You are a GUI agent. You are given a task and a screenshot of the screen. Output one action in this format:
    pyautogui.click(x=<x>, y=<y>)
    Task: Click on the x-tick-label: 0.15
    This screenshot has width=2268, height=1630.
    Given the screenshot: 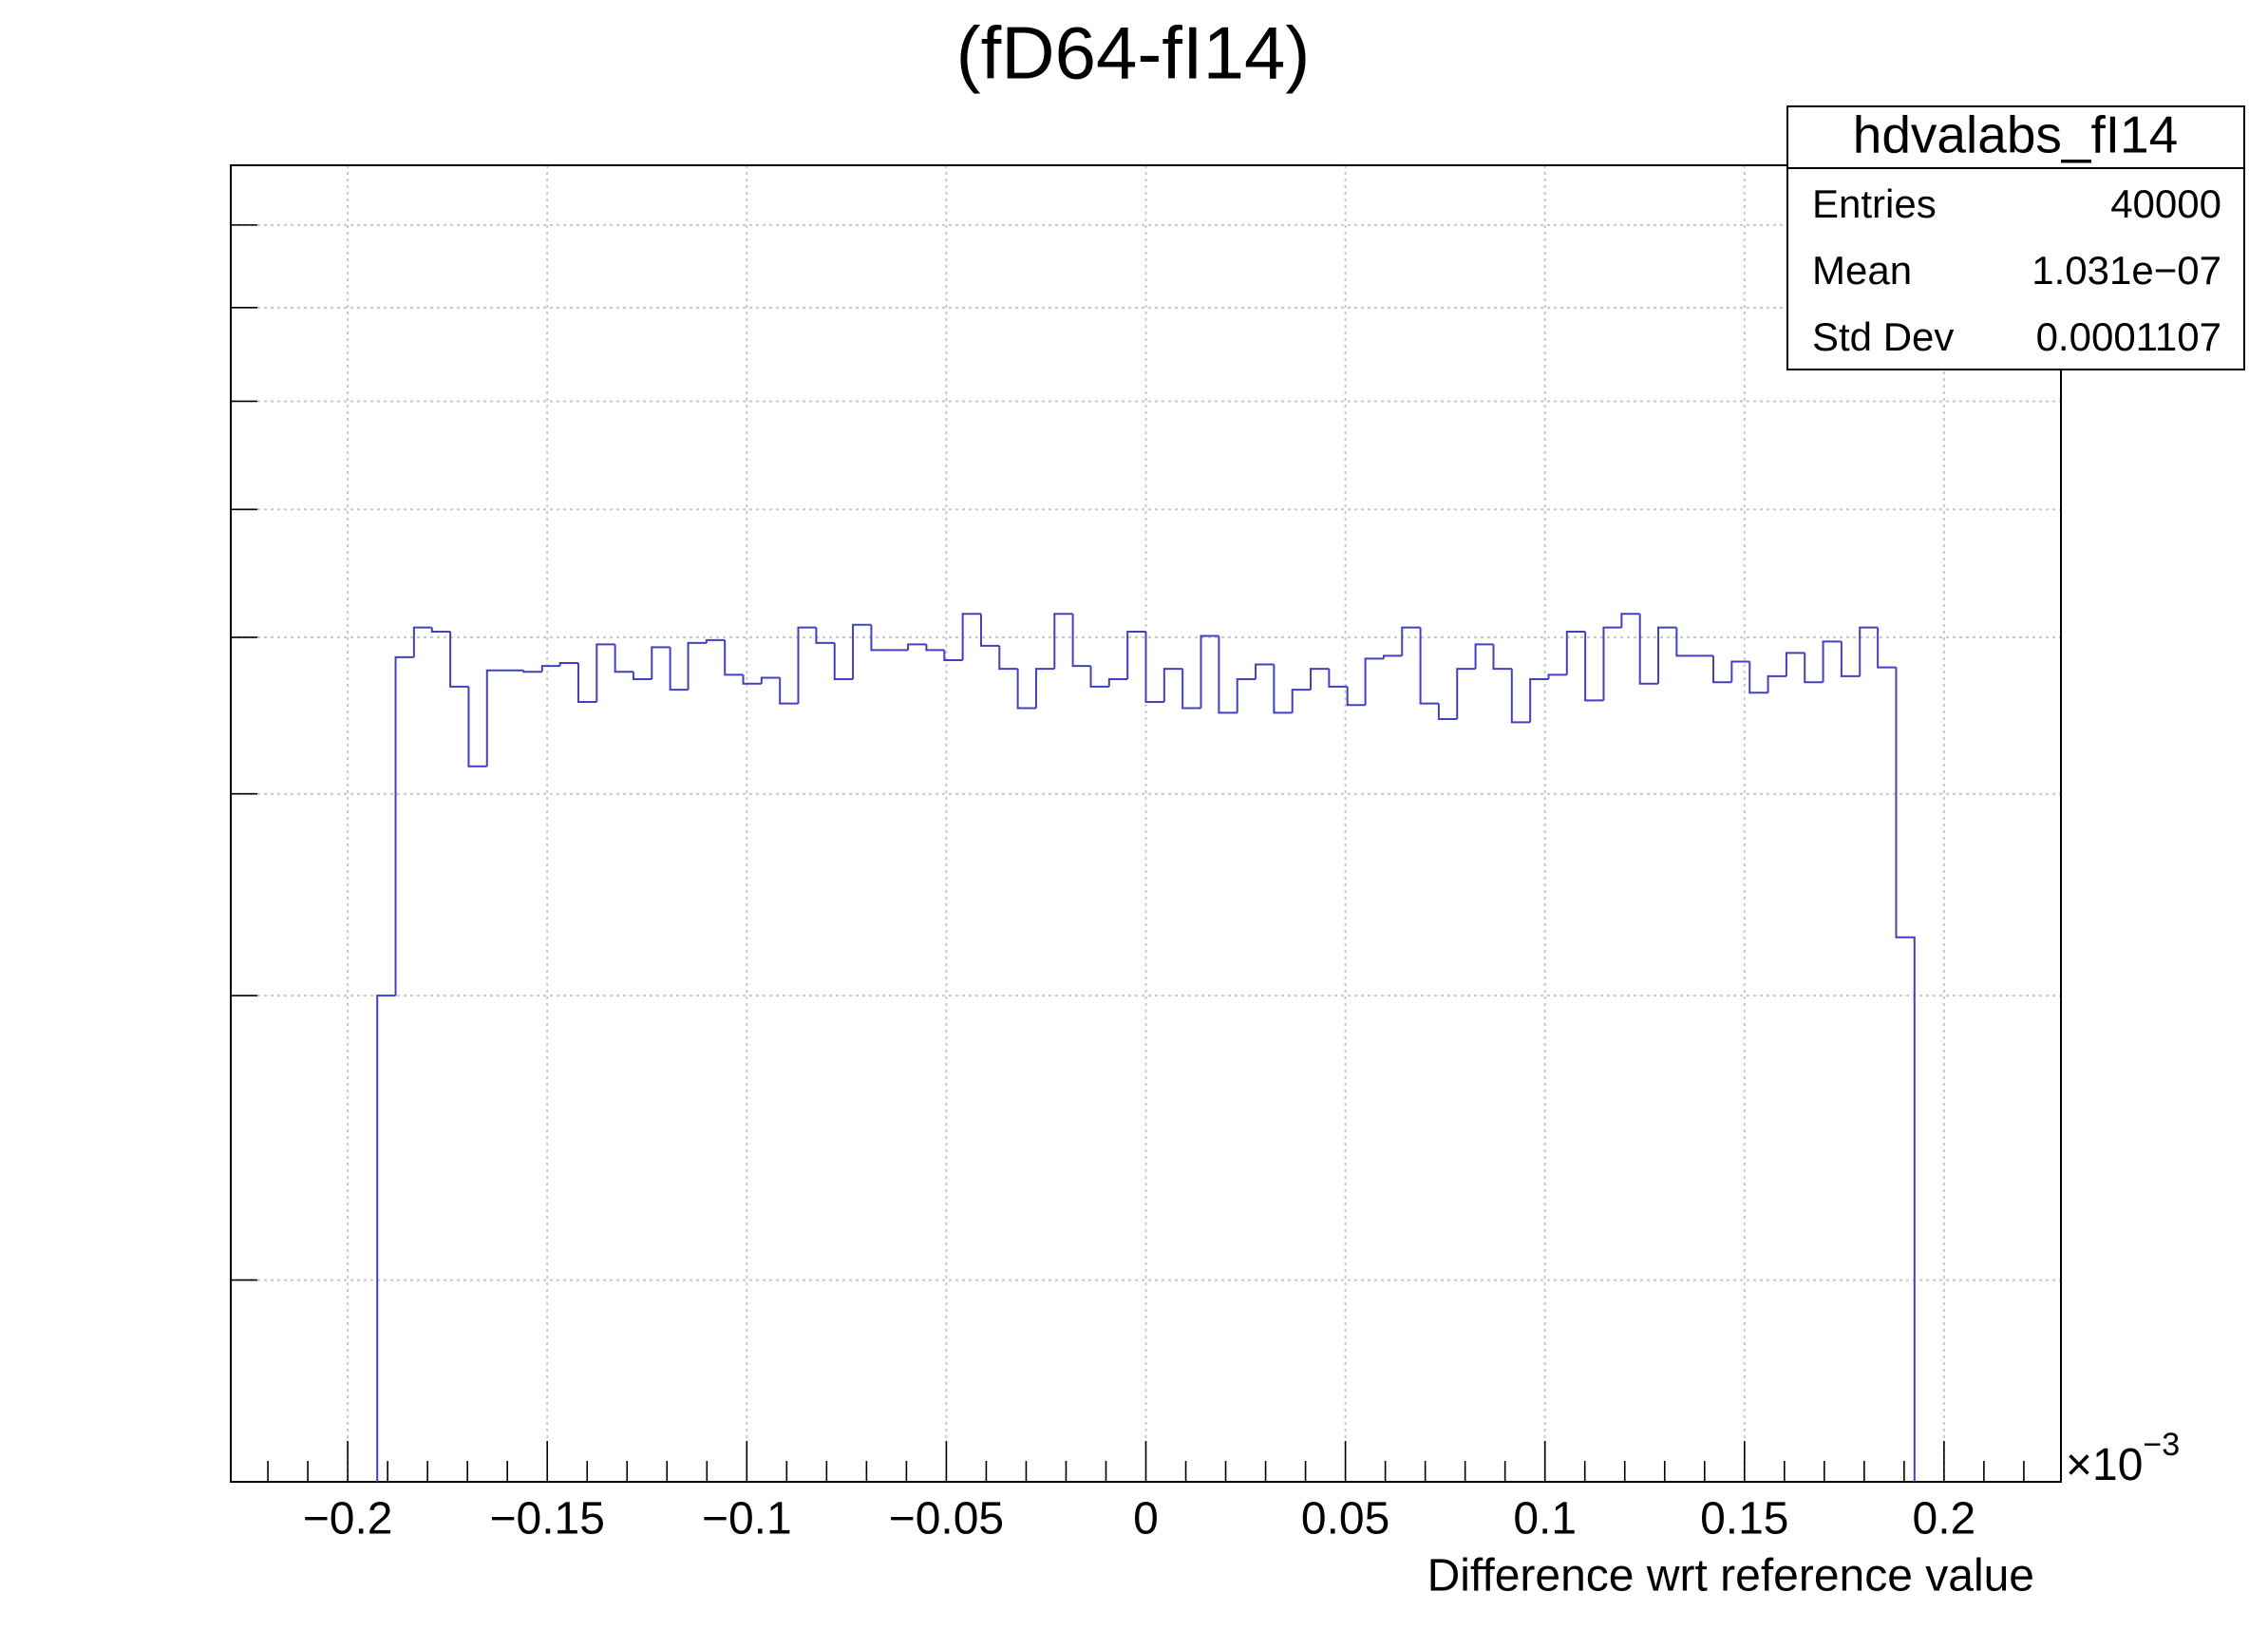 What is the action you would take?
    pyautogui.click(x=1744, y=1519)
    